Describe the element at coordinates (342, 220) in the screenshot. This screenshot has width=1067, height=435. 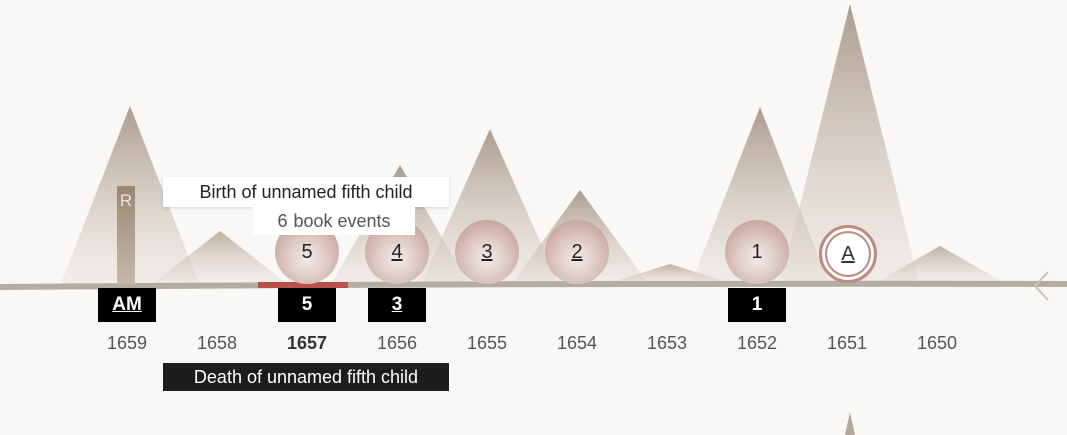
I see `event-count-label: book events` at that location.